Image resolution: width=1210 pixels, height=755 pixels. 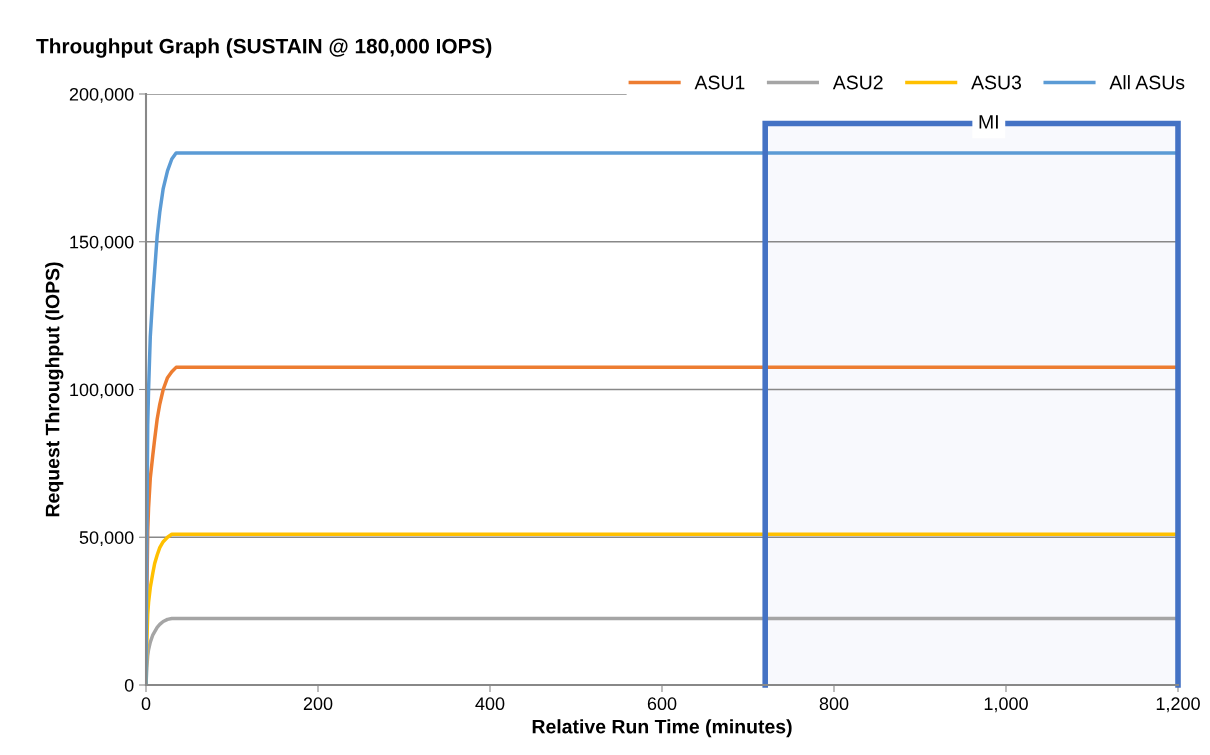 What do you see at coordinates (834, 704) in the screenshot?
I see `x-tick-label: 800` at bounding box center [834, 704].